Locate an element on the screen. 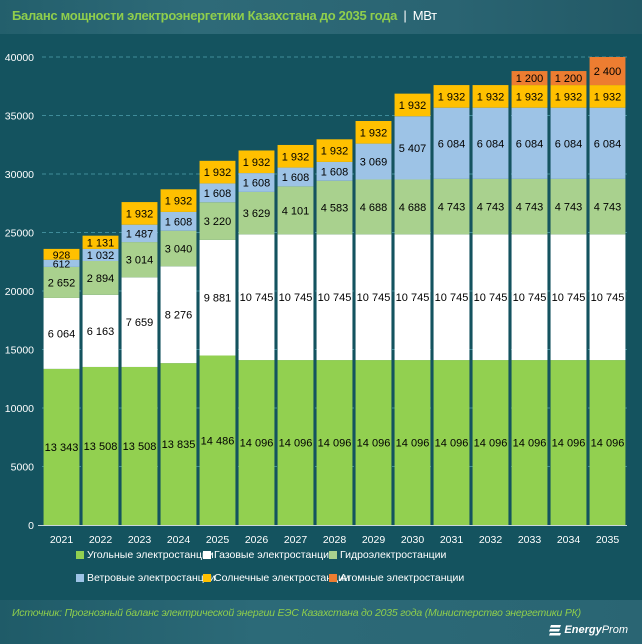 The image size is (642, 644). data-label: 3 629 is located at coordinates (257, 214).